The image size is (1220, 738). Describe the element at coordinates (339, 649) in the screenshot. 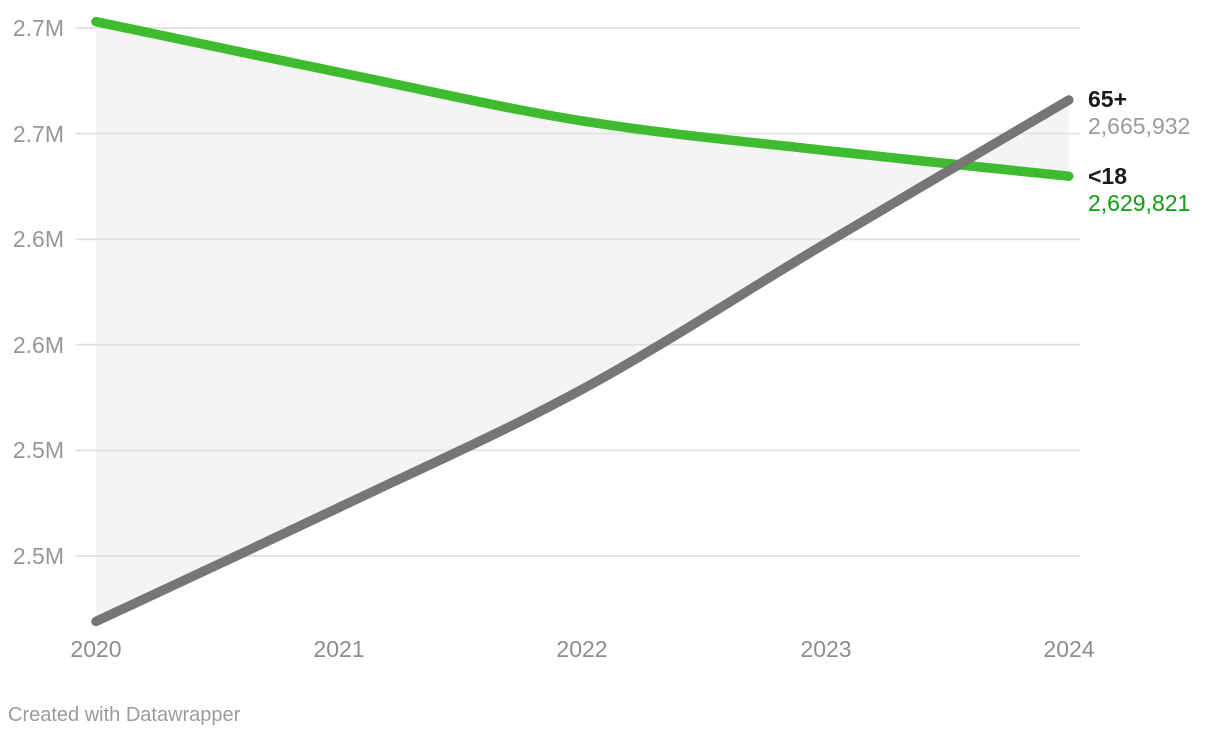

I see `x-axis-label: 2021` at that location.